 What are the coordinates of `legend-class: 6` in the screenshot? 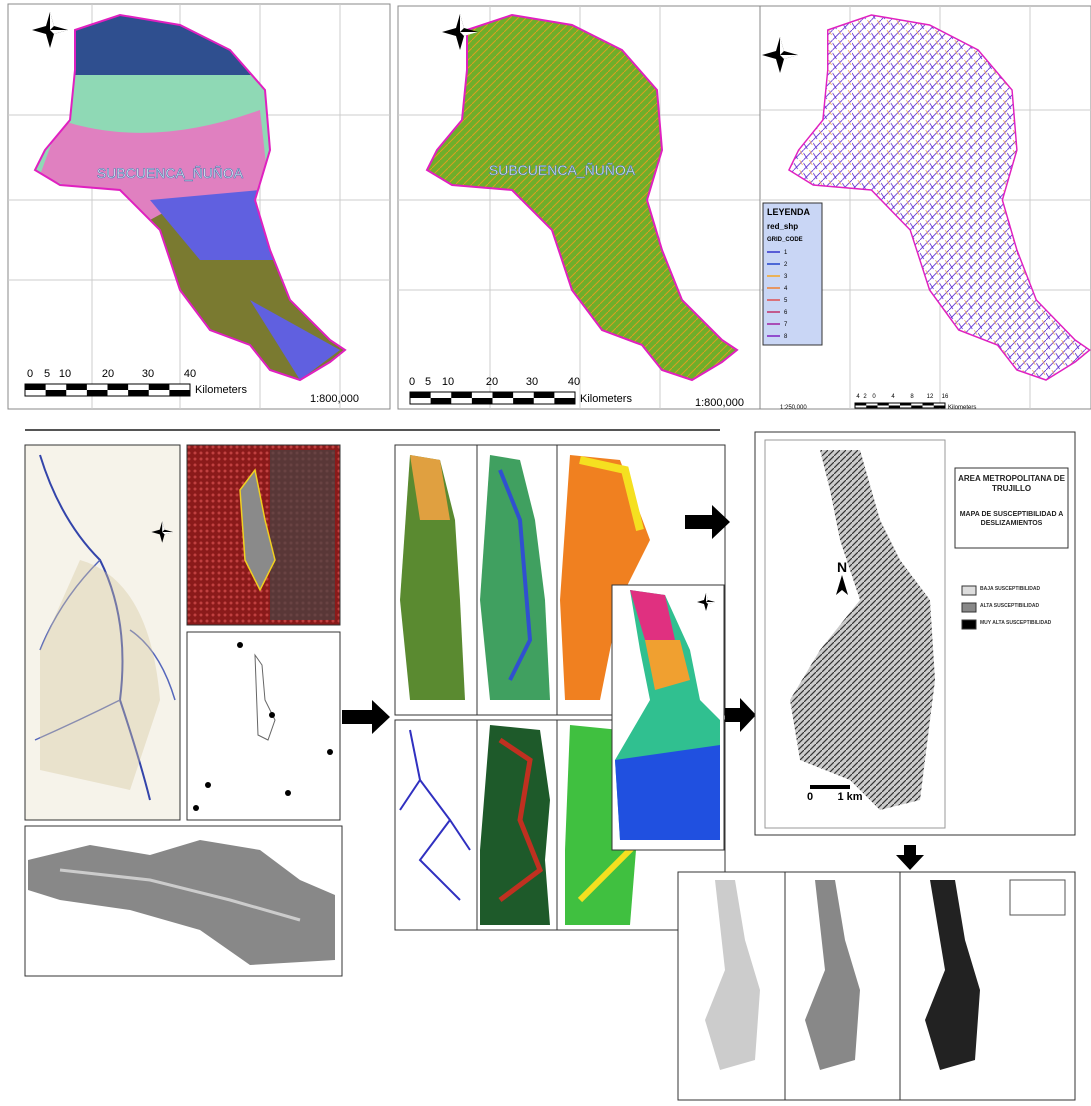 It's located at (786, 313).